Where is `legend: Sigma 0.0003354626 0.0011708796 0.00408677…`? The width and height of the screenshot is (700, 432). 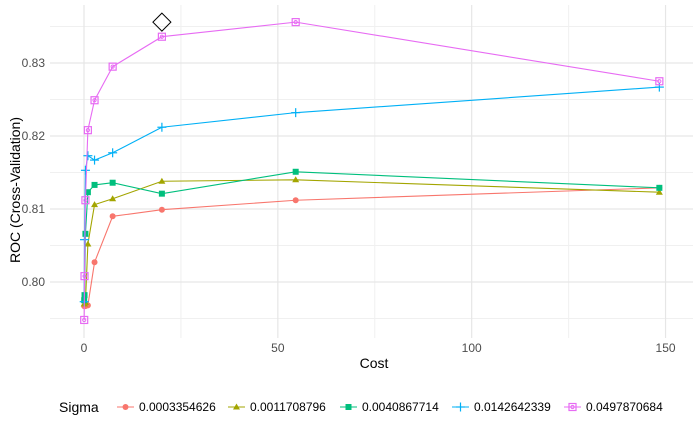 legend: Sigma 0.0003354626 0.0011708796 0.00408677… is located at coordinates (361, 407).